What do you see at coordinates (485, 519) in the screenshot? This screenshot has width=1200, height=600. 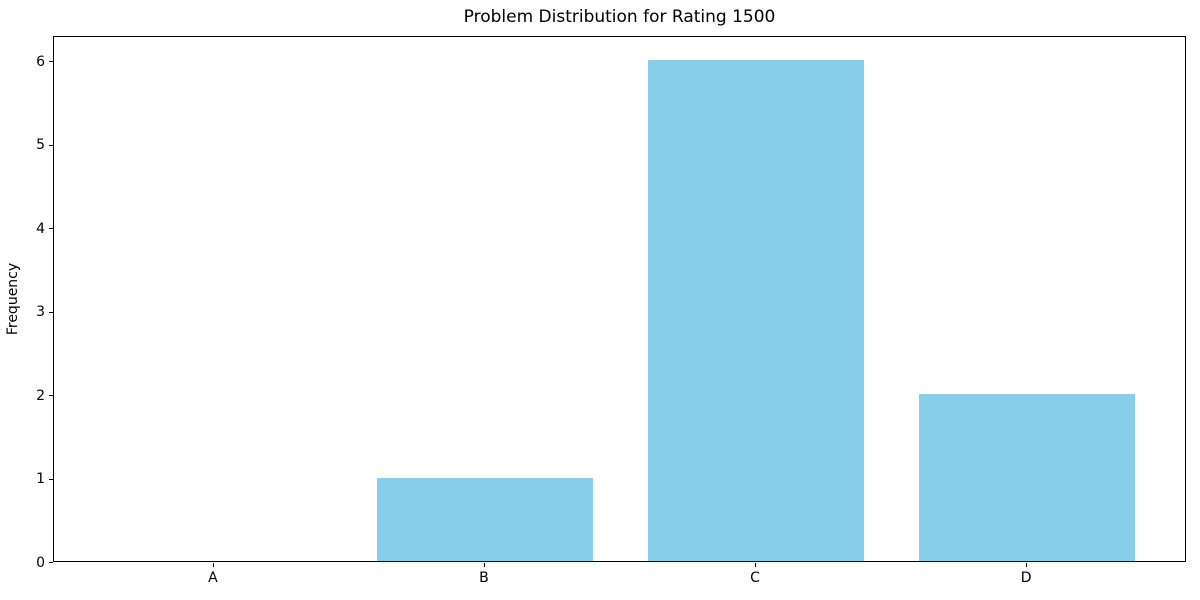 I see `bar-B` at bounding box center [485, 519].